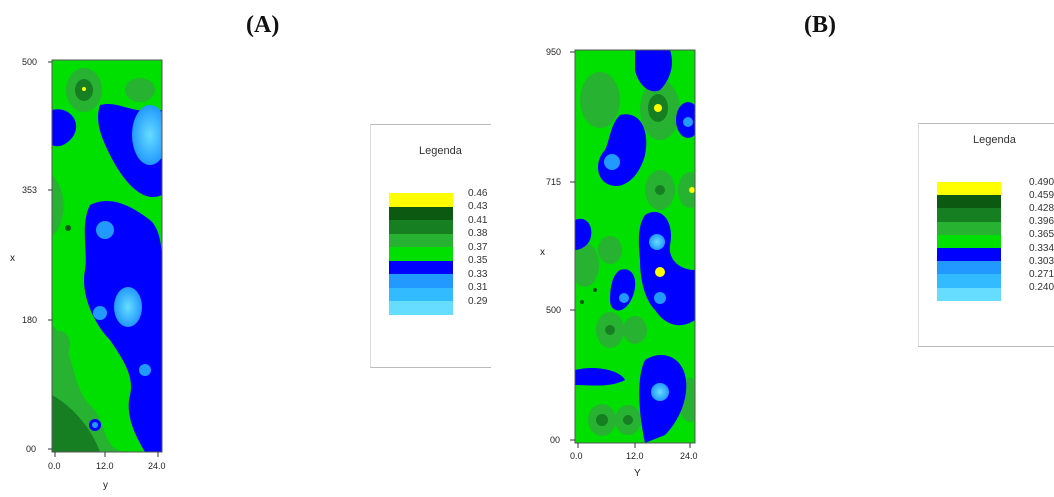 The image size is (1054, 497). I want to click on region-a-darkgreen-lower, so click(76, 423).